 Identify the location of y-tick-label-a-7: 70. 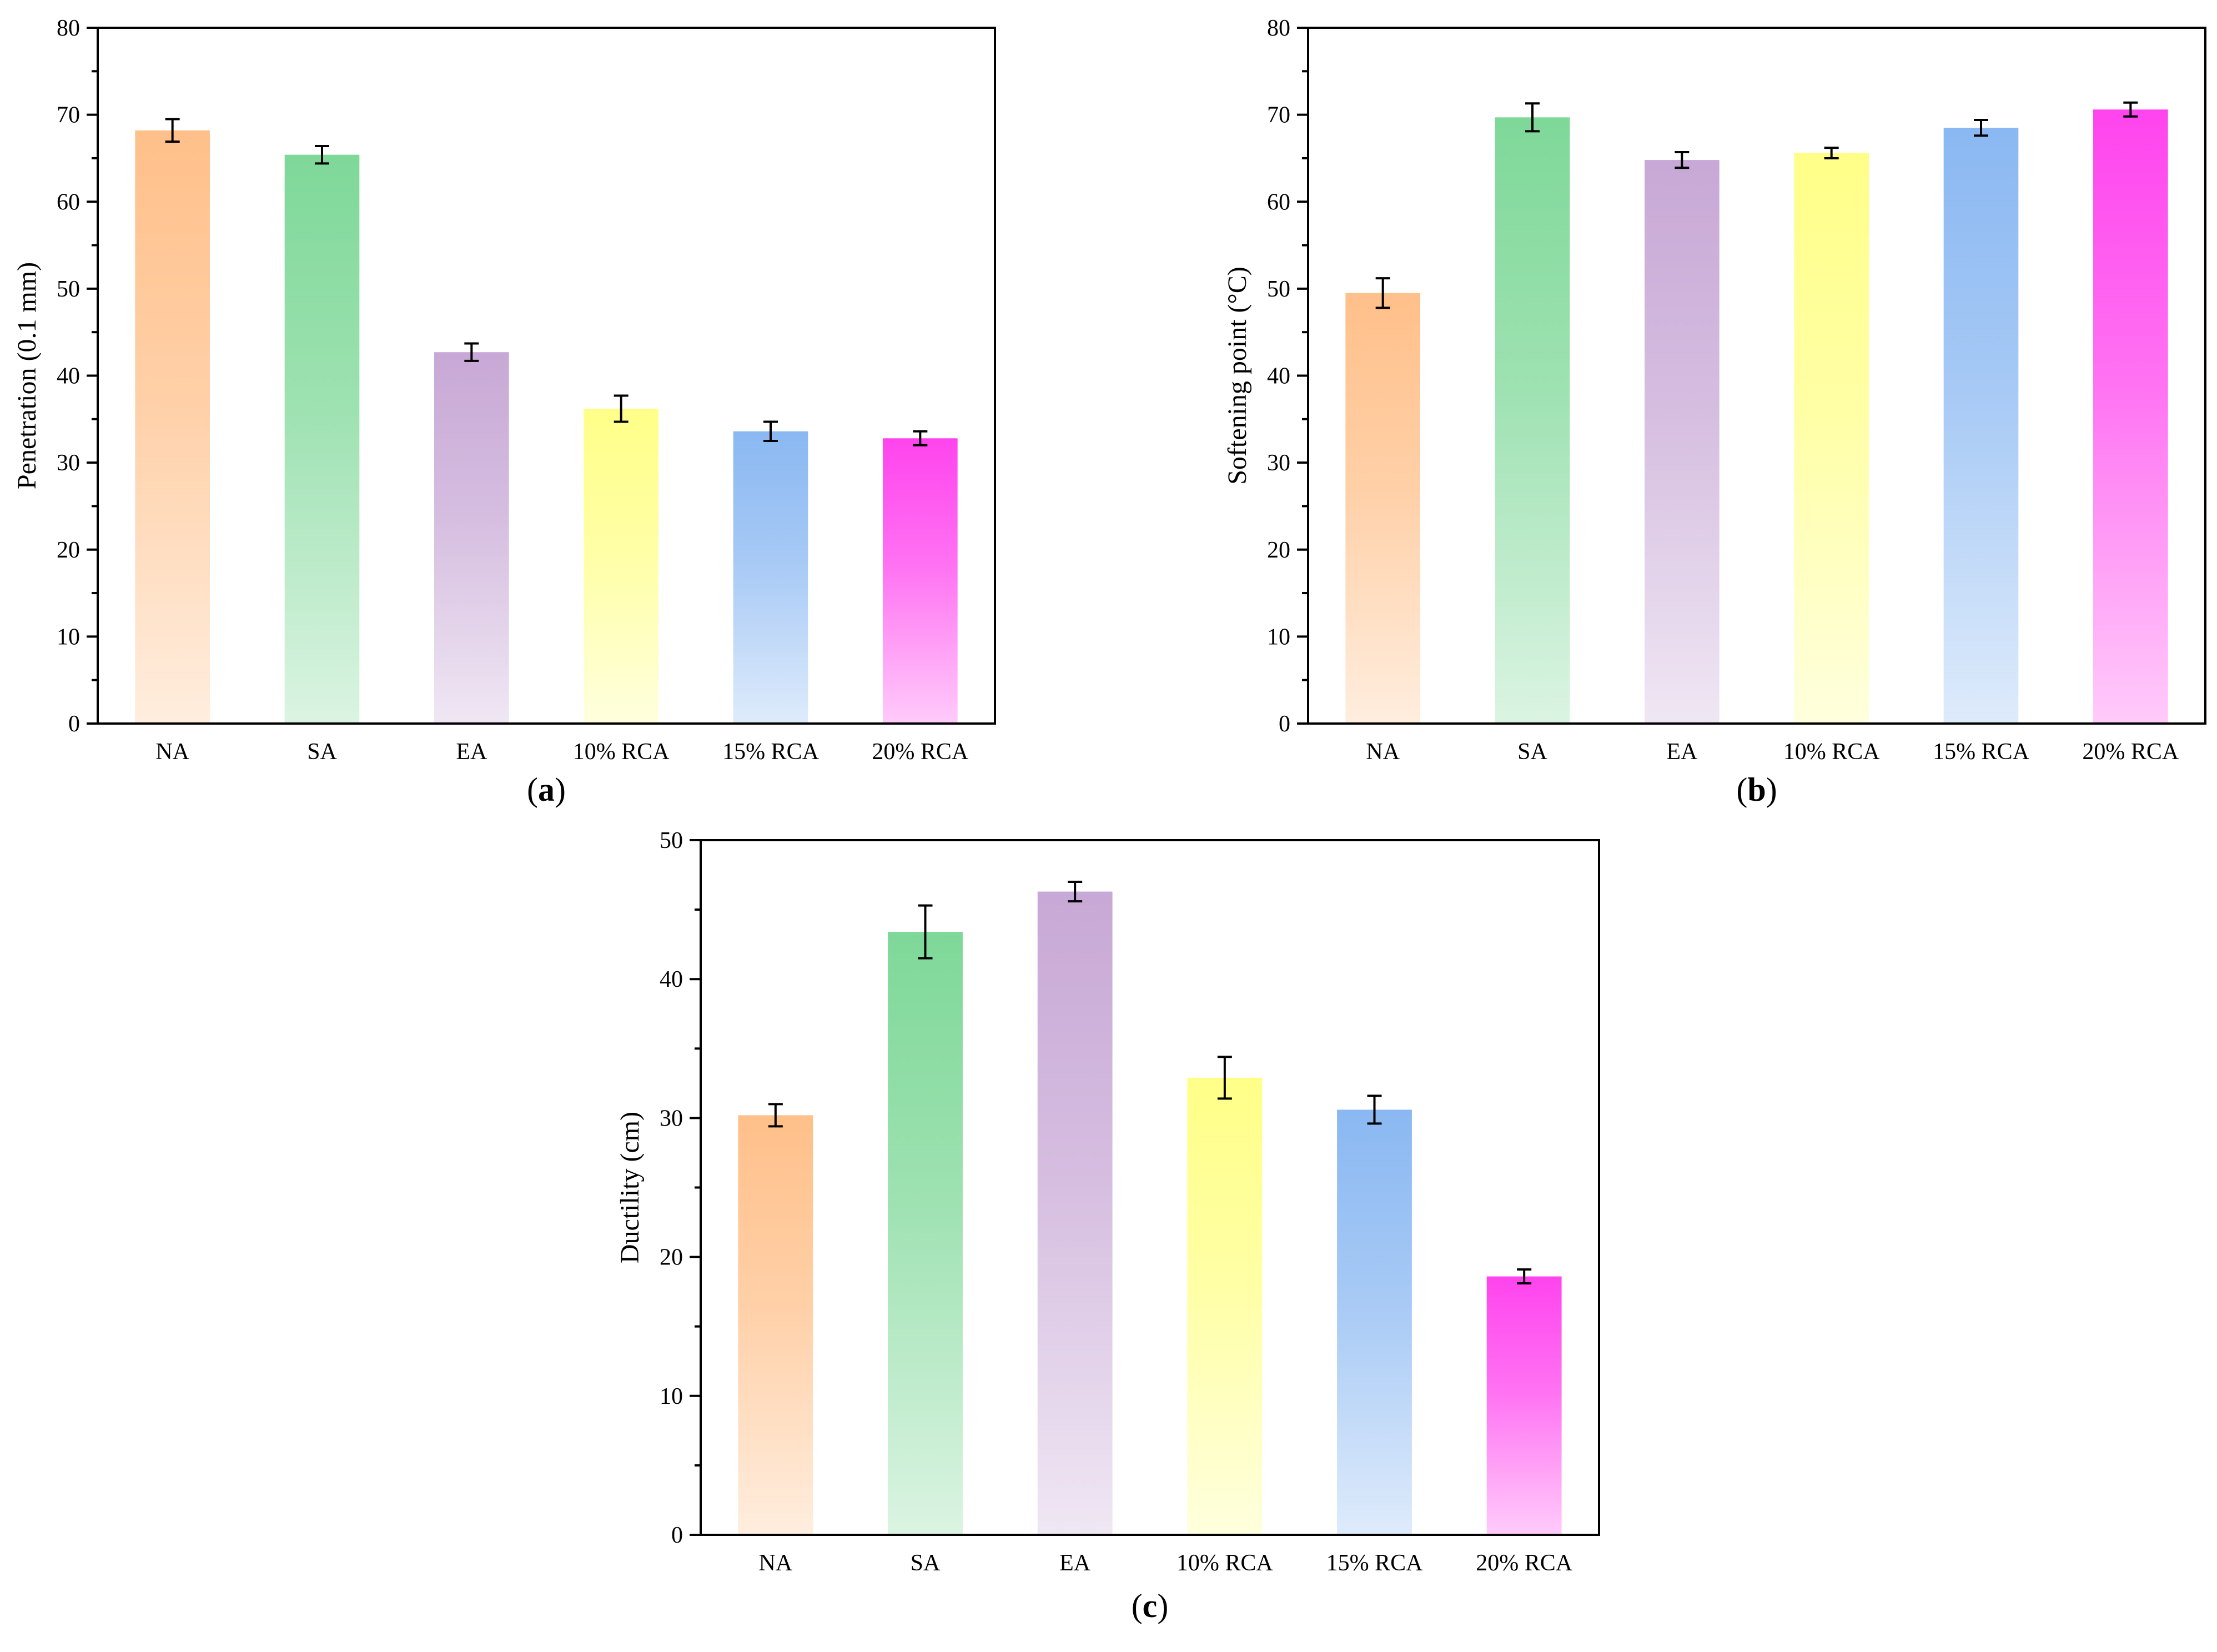
(68, 115).